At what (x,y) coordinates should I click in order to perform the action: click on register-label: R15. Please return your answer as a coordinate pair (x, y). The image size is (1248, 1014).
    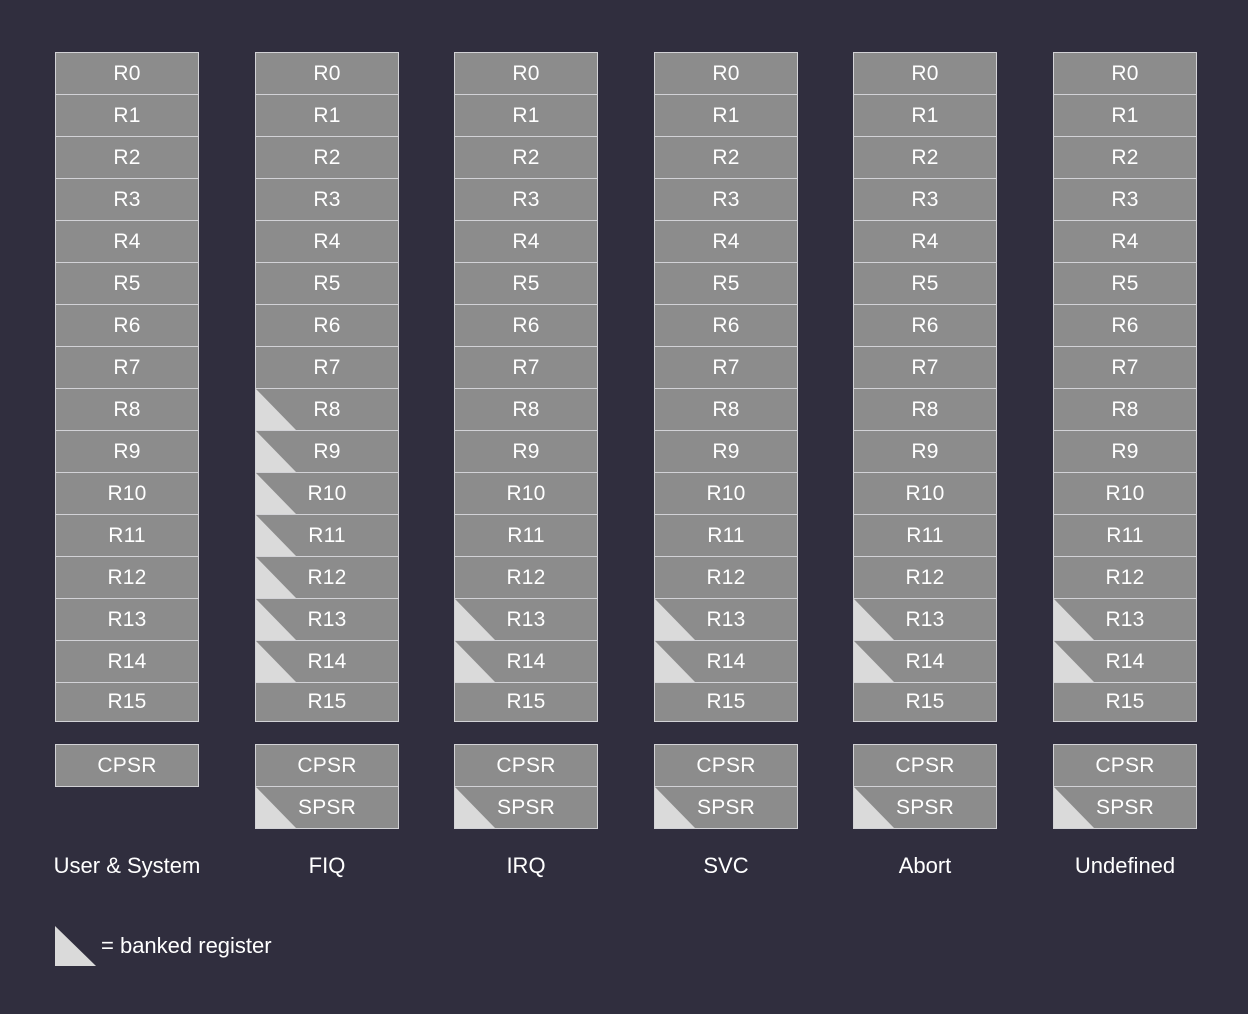
    Looking at the image, I should click on (726, 701).